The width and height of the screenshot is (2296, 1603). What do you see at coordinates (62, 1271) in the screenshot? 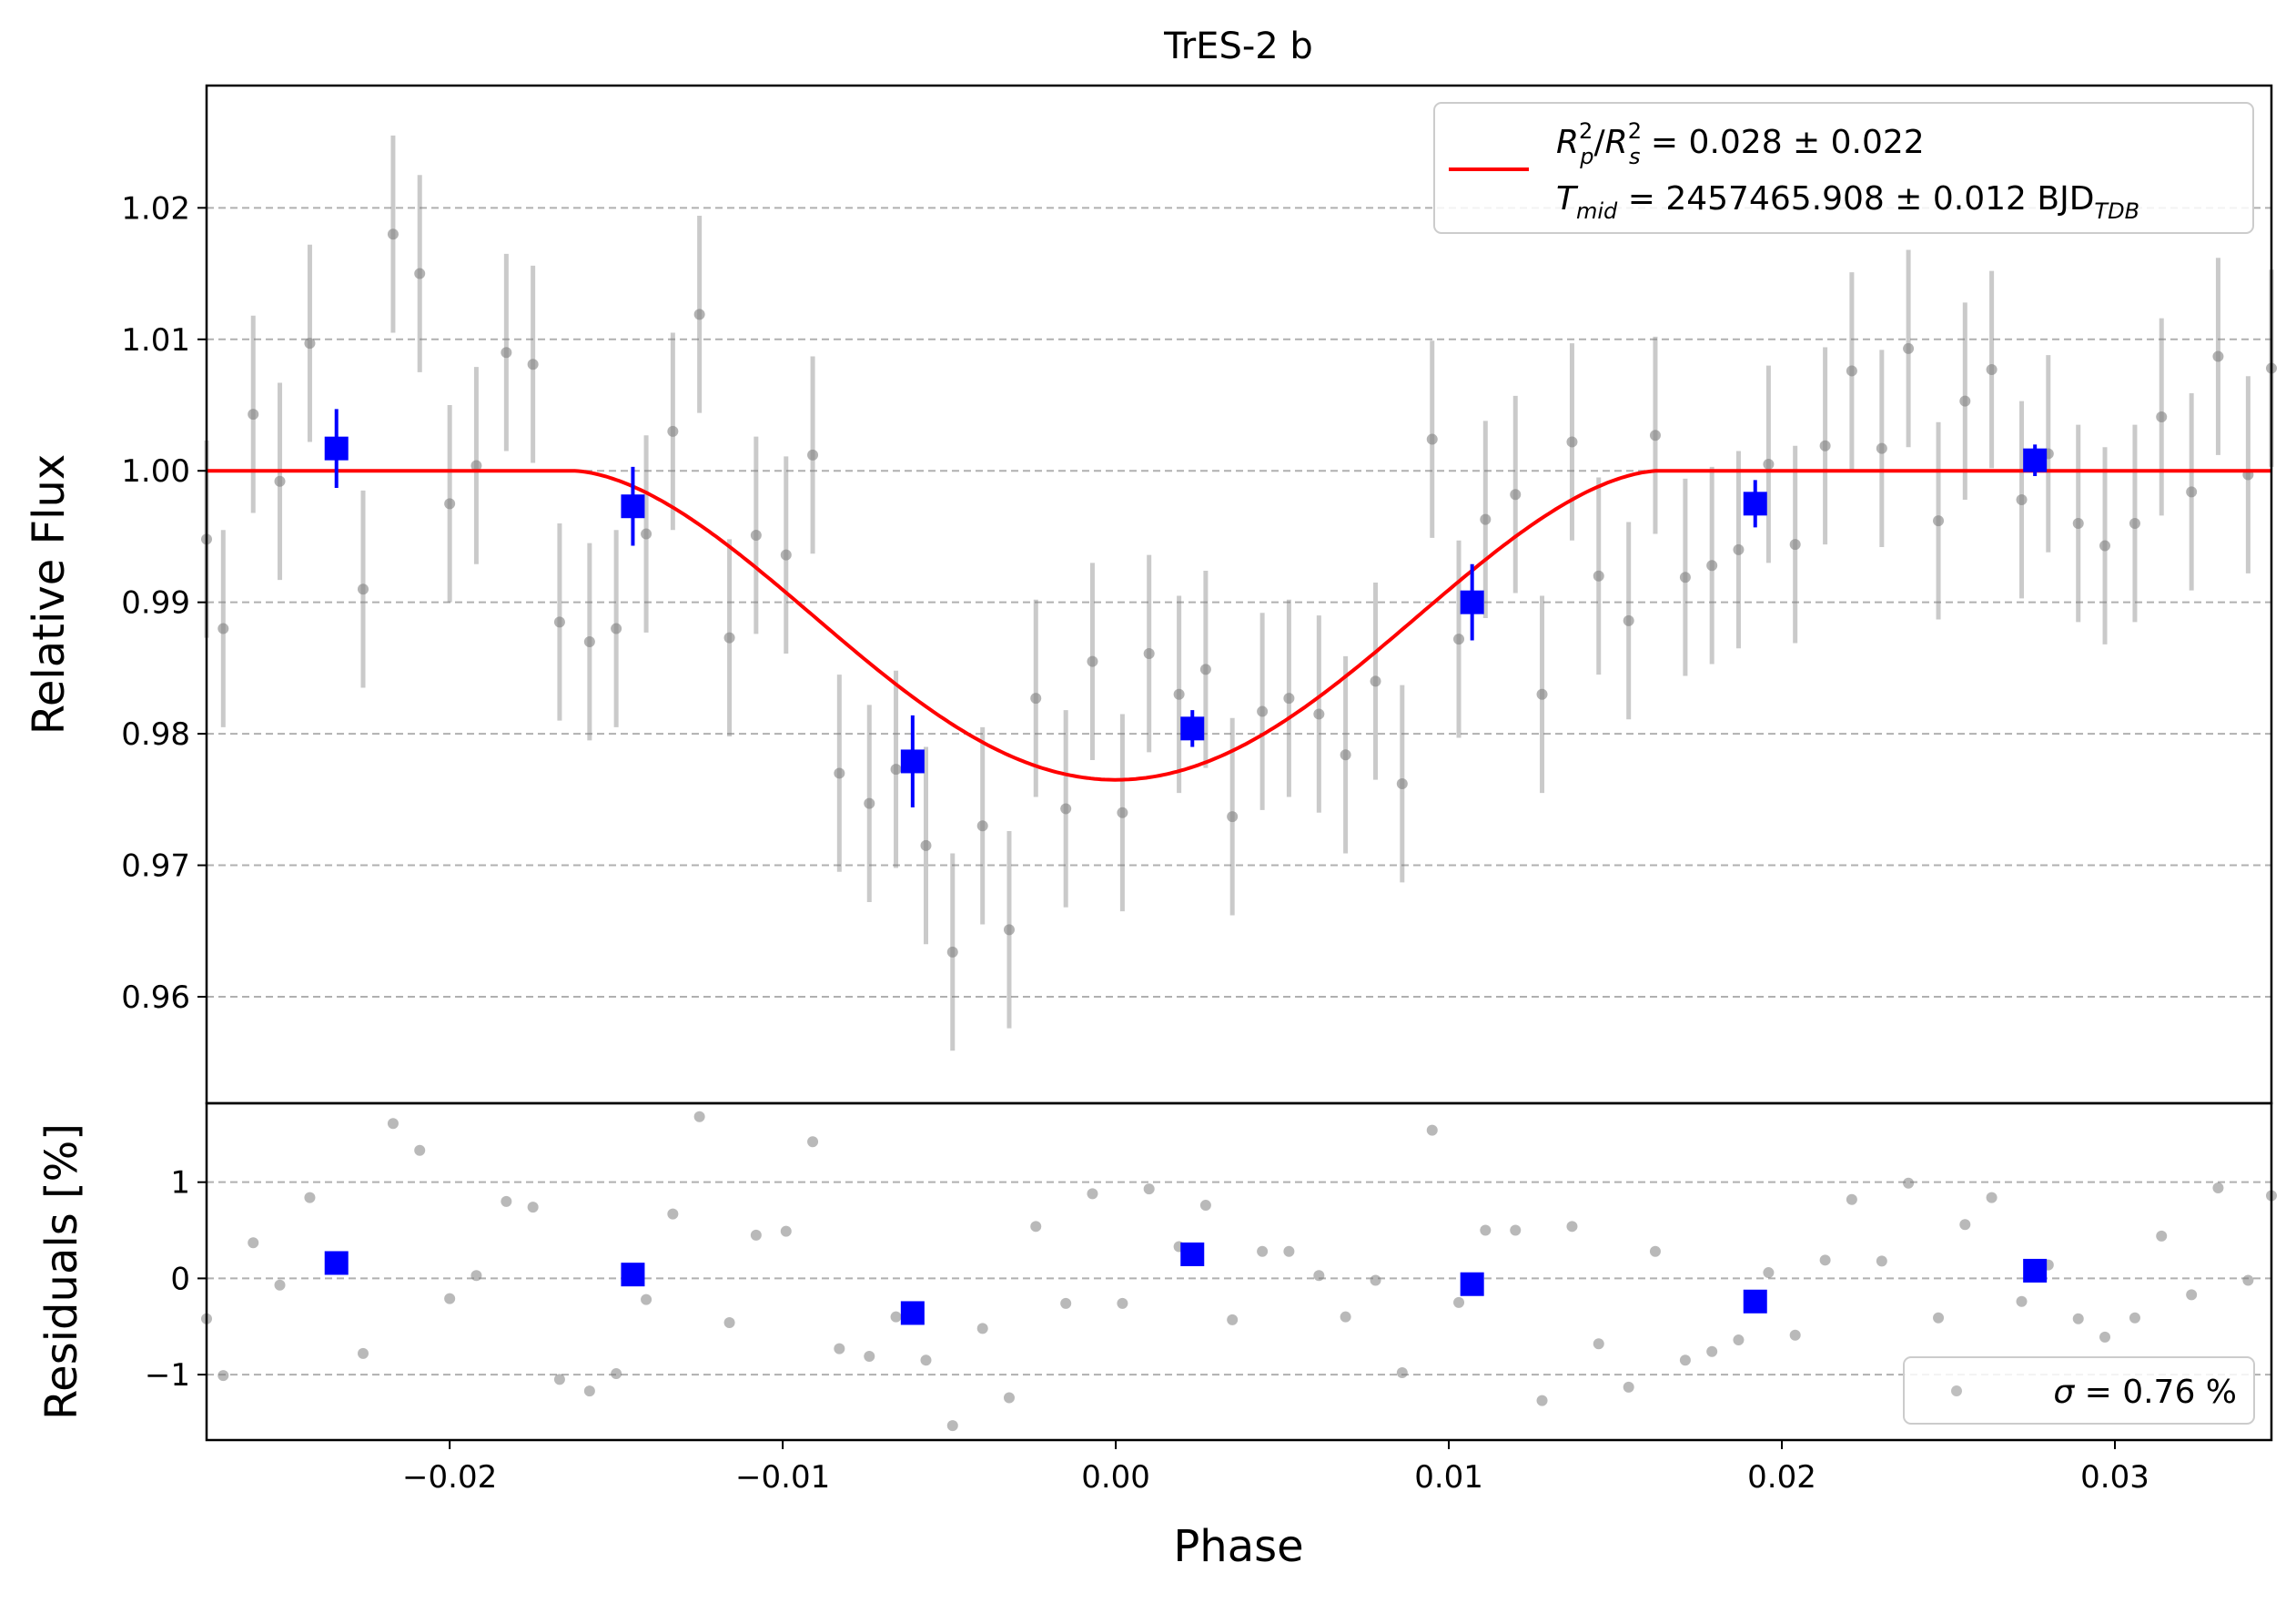
I see `bottom-y-axis-label: Residuals [%]` at bounding box center [62, 1271].